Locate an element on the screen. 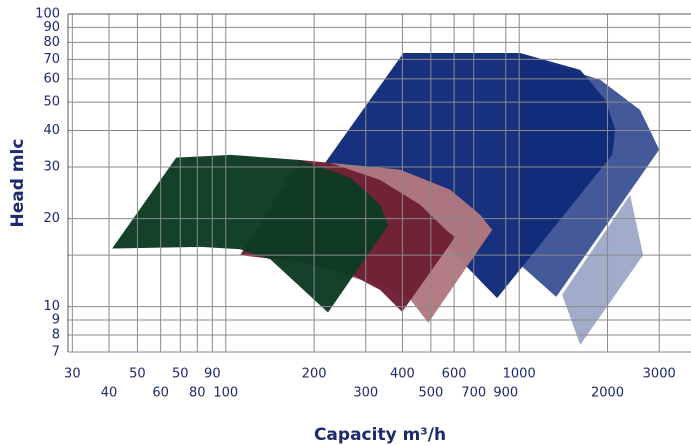 This screenshot has height=446, width=691. x-tick-label: 500 is located at coordinates (430, 393).